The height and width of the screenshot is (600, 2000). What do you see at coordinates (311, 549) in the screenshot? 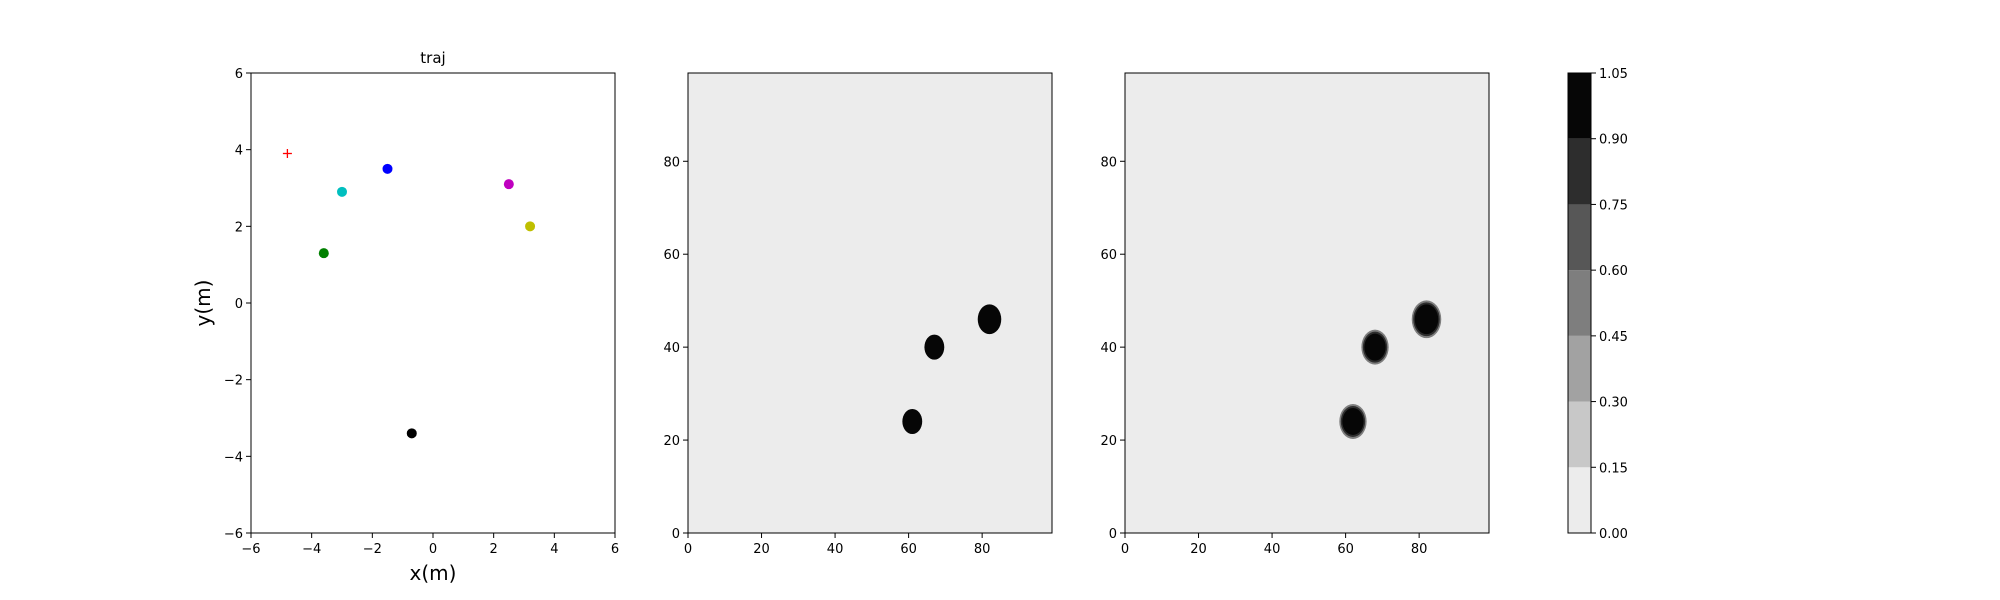
I see `traj-x-tick-label: −4` at bounding box center [311, 549].